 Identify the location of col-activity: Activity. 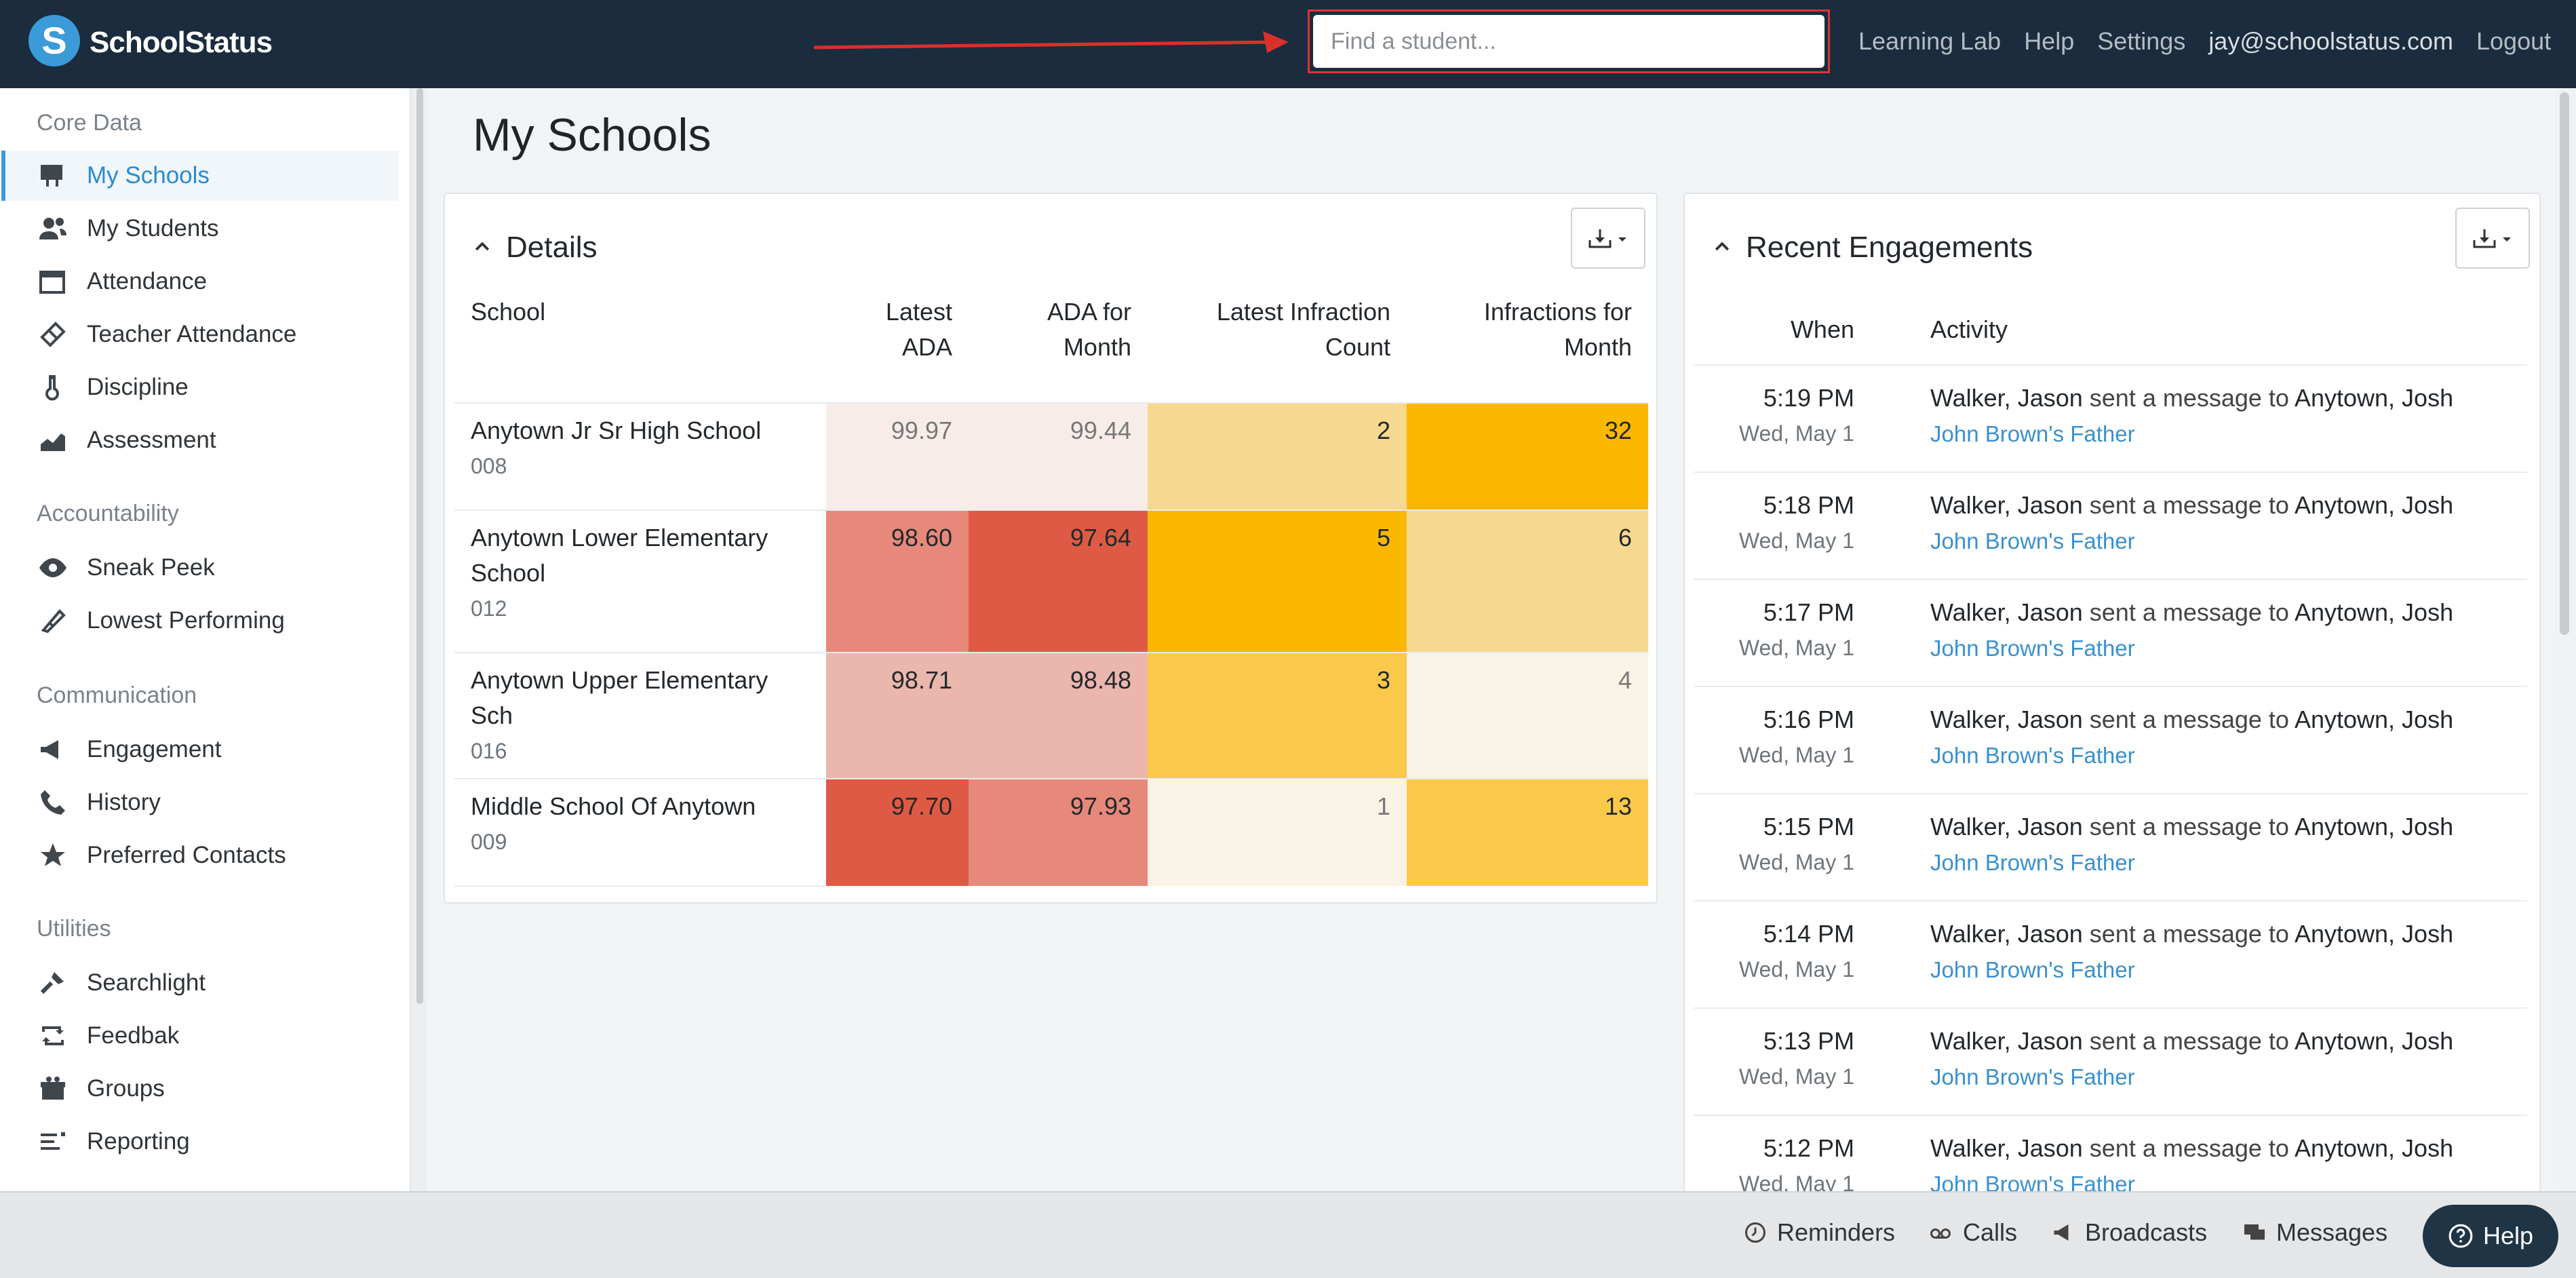
(2228, 330).